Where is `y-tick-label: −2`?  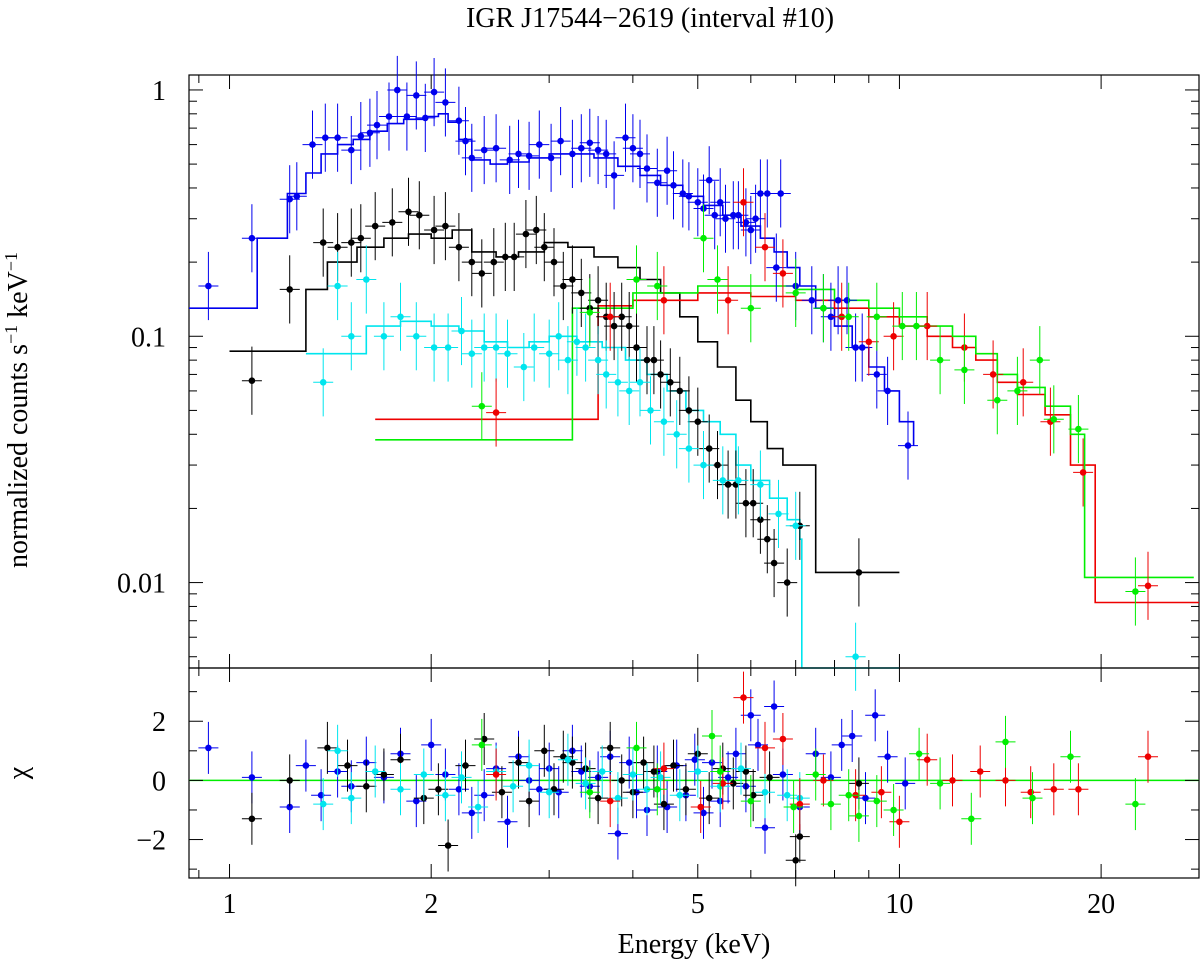 y-tick-label: −2 is located at coordinates (151, 841).